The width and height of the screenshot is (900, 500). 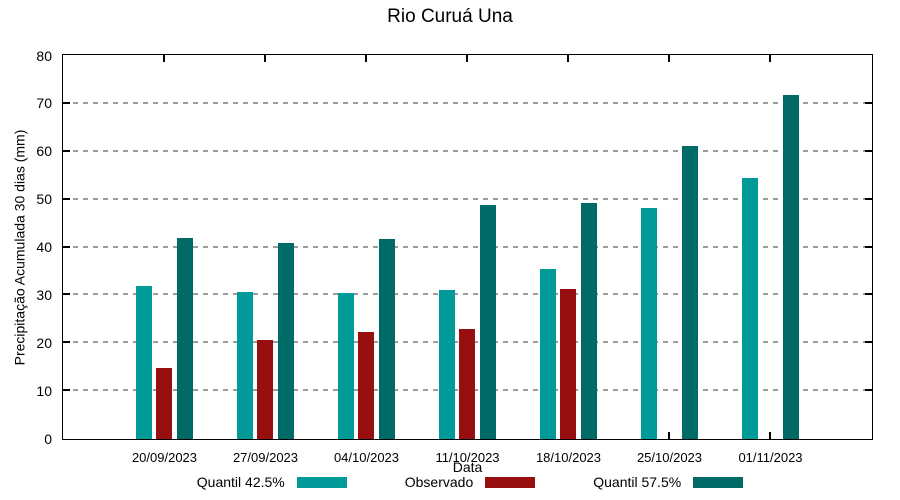 What do you see at coordinates (669, 457) in the screenshot?
I see `x-tick-label: 25/10/2023` at bounding box center [669, 457].